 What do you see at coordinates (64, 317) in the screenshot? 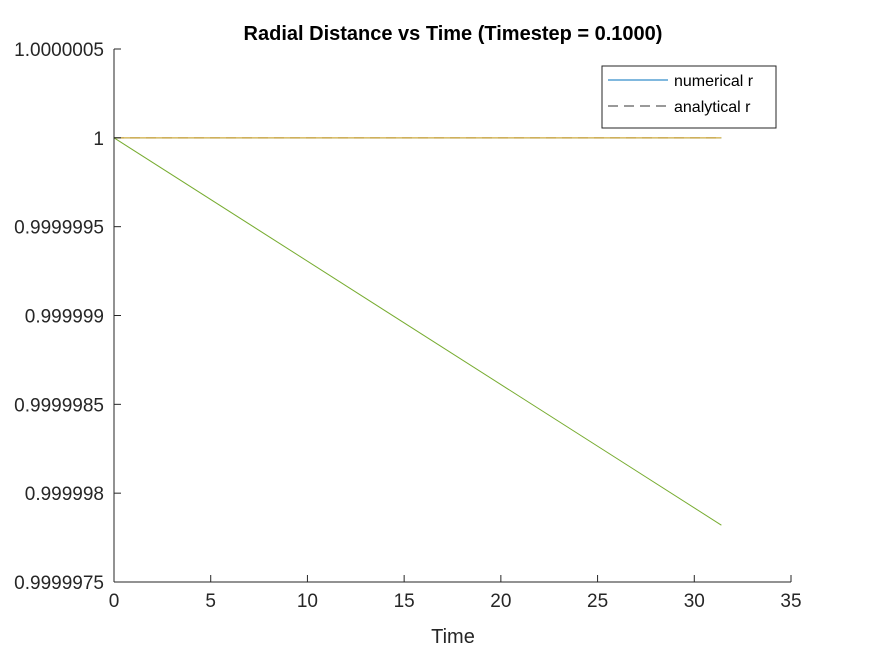
I see `y-tick-label: 0.999999` at bounding box center [64, 317].